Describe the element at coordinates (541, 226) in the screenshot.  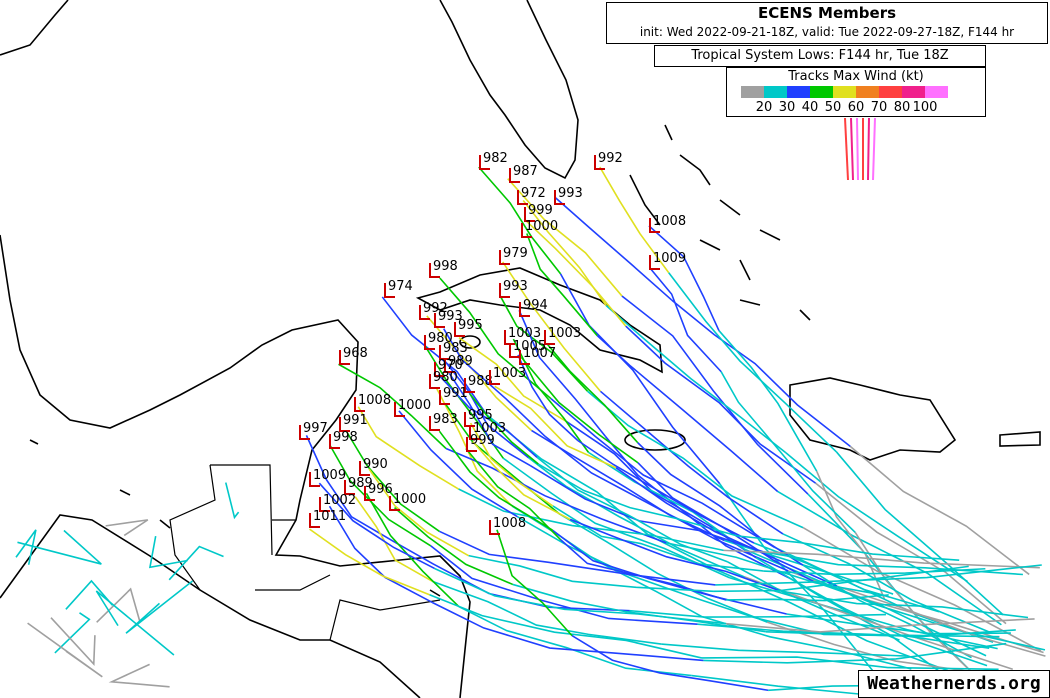
I see `pressure-label: 1000` at that location.